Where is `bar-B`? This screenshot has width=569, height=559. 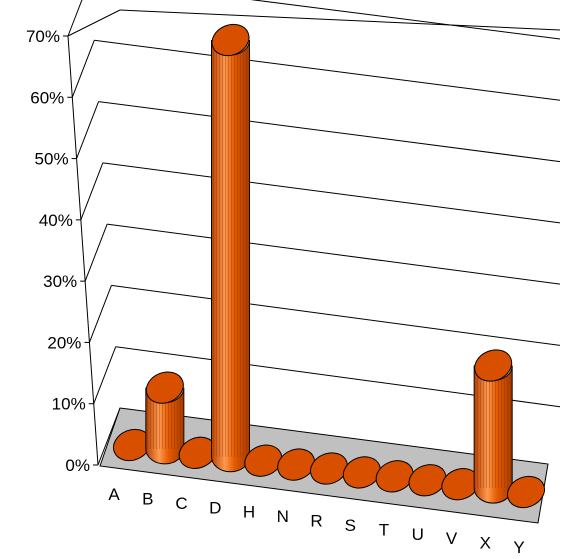 bar-B is located at coordinates (165, 418).